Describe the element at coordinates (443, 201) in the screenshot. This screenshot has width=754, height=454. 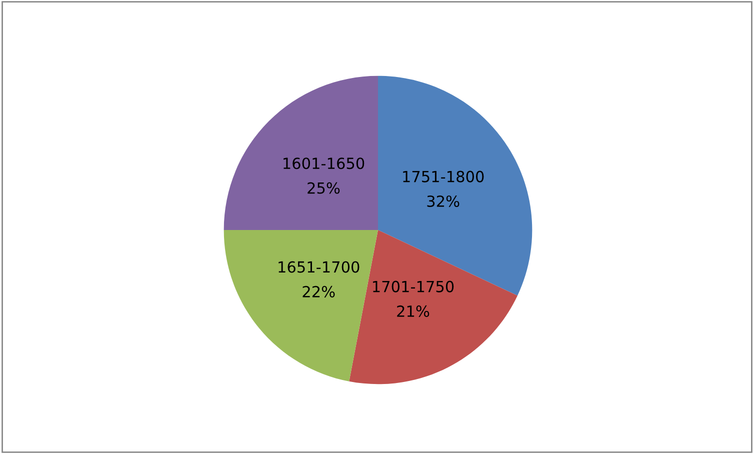
I see `data-label: 32%` at that location.